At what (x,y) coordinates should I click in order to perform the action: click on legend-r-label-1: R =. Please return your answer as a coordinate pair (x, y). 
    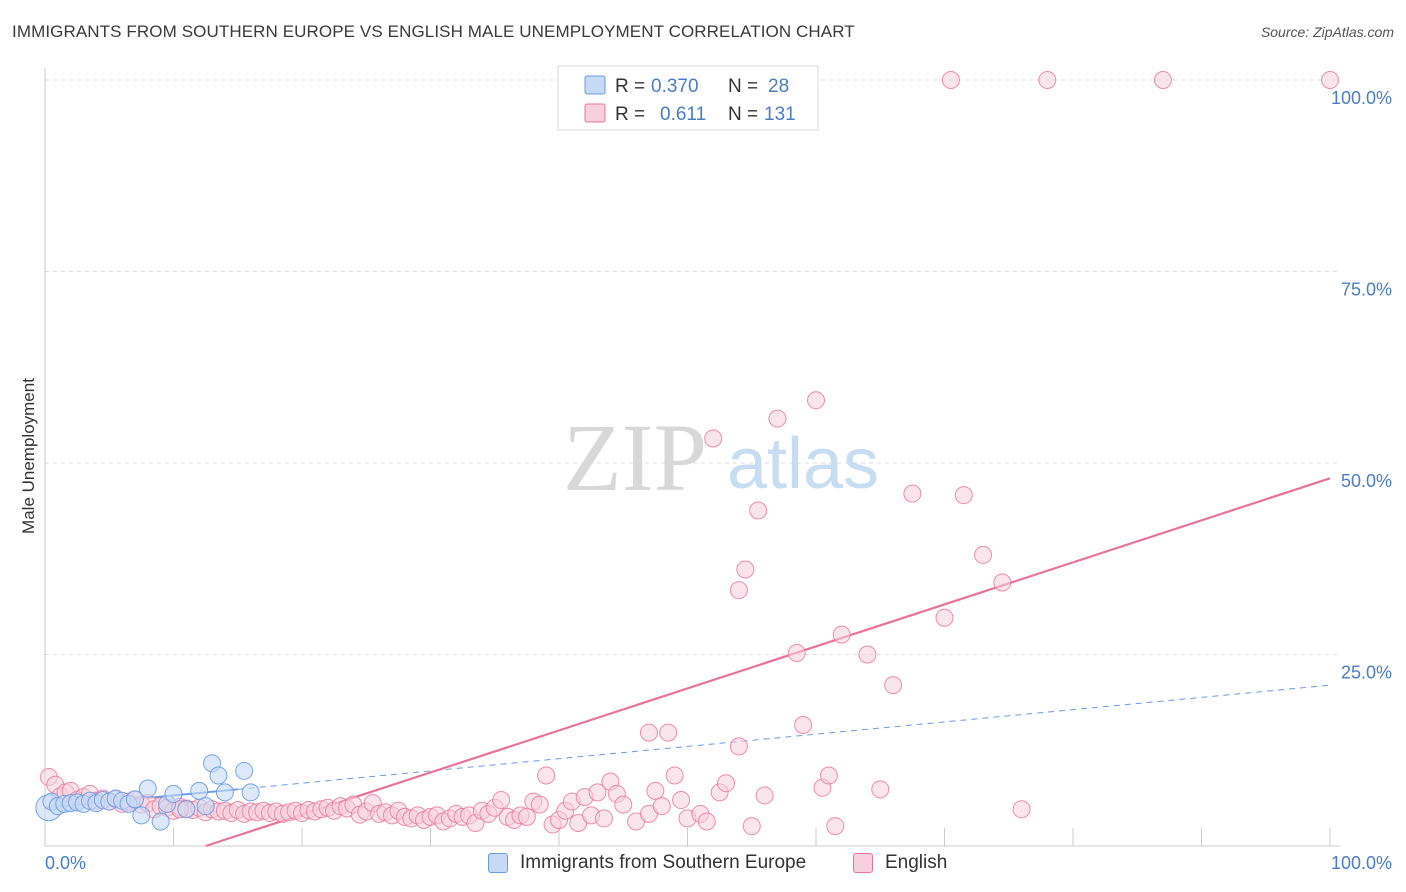
    Looking at the image, I should click on (630, 86).